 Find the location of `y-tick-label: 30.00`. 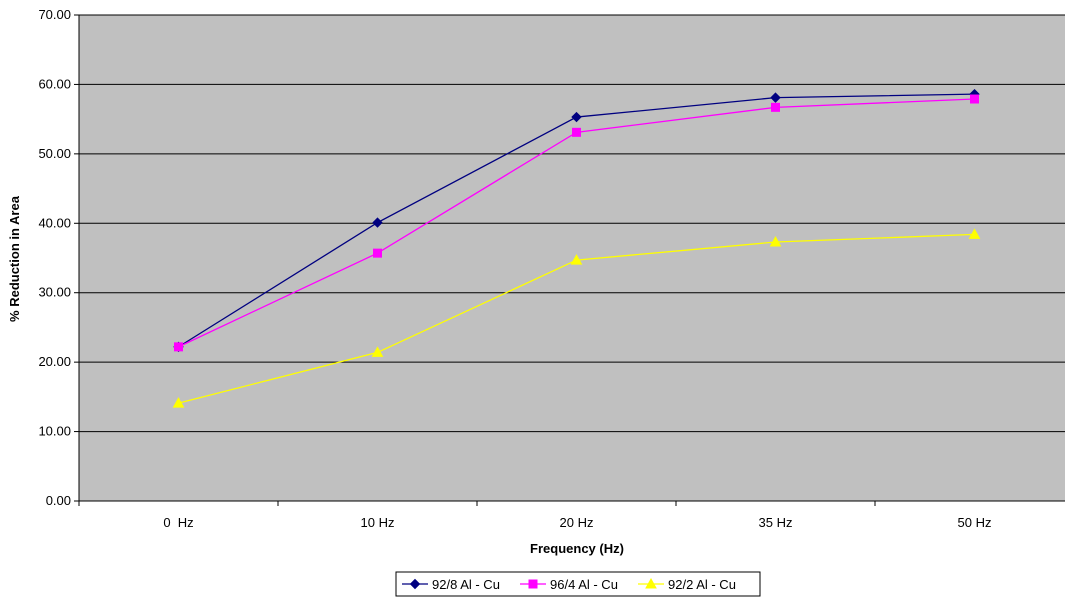

y-tick-label: 30.00 is located at coordinates (54, 292).